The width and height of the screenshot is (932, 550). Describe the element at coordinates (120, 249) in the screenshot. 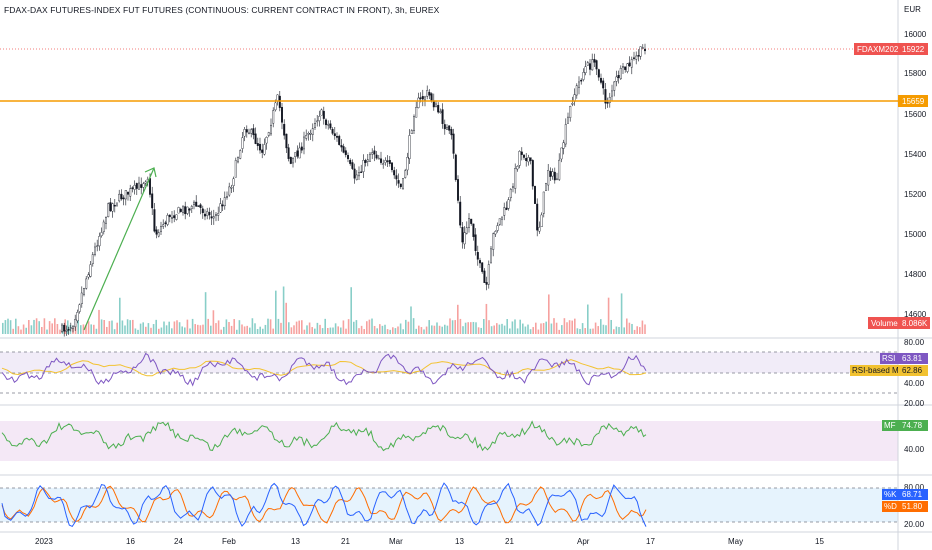

I see `trend-arrow-drawing` at that location.